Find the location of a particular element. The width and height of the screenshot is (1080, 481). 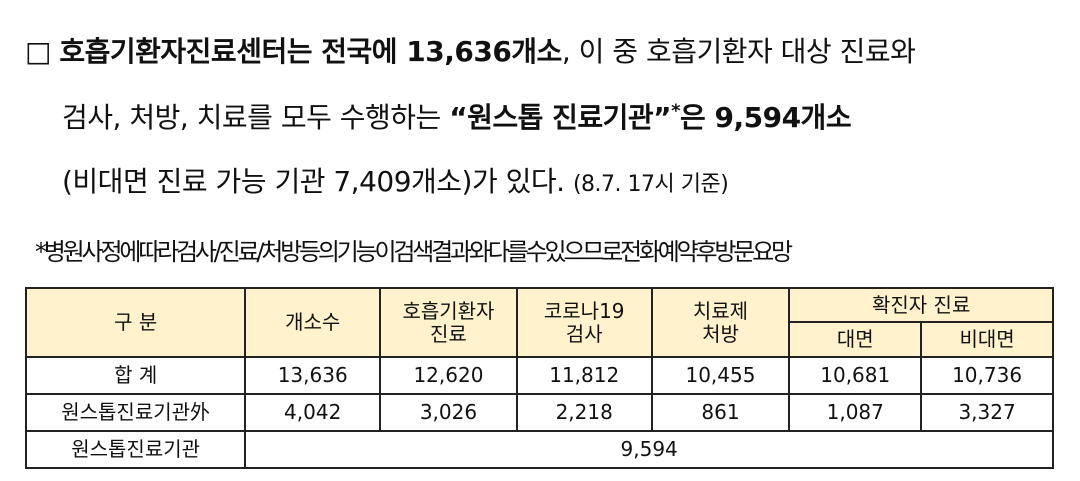

table-cell: 861 is located at coordinates (720, 412).